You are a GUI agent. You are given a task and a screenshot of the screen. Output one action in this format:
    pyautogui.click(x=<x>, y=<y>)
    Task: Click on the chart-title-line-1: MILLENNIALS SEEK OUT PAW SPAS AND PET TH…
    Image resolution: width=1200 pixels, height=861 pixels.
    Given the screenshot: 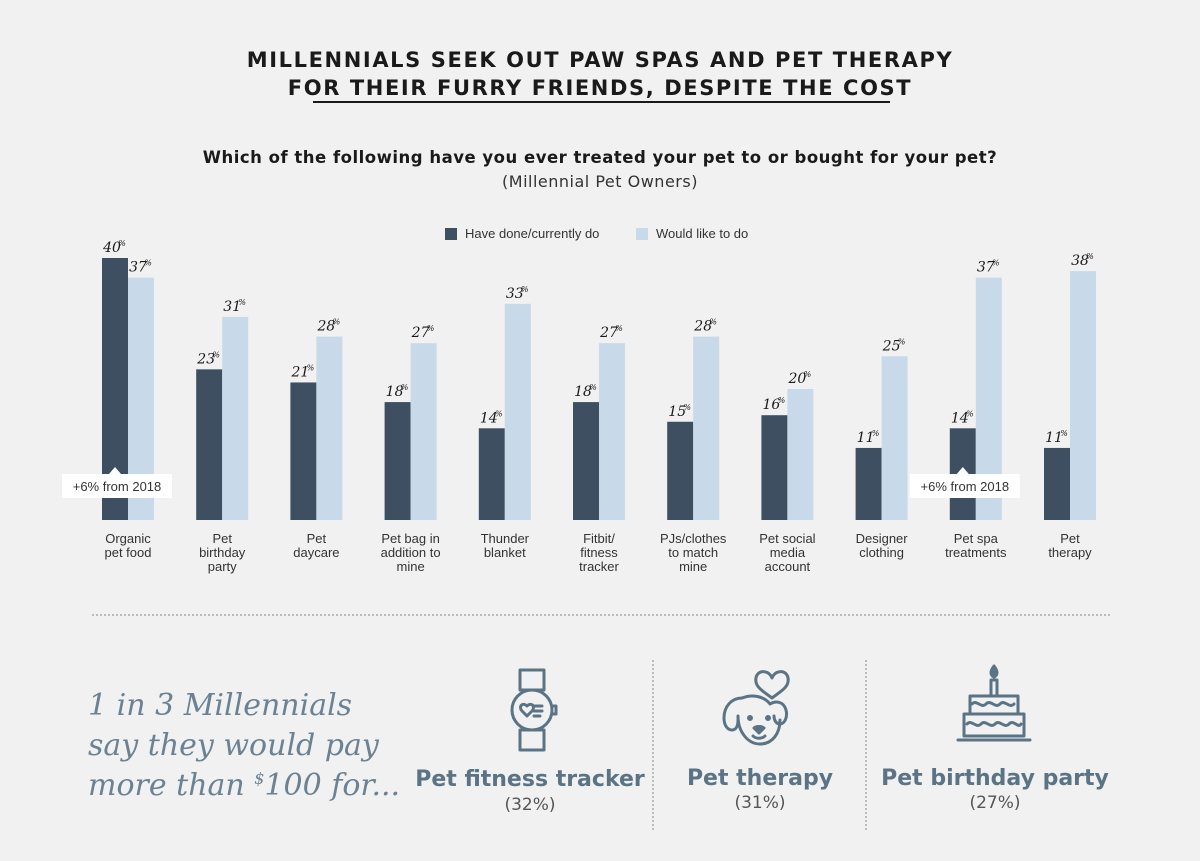 What is the action you would take?
    pyautogui.click(x=600, y=60)
    